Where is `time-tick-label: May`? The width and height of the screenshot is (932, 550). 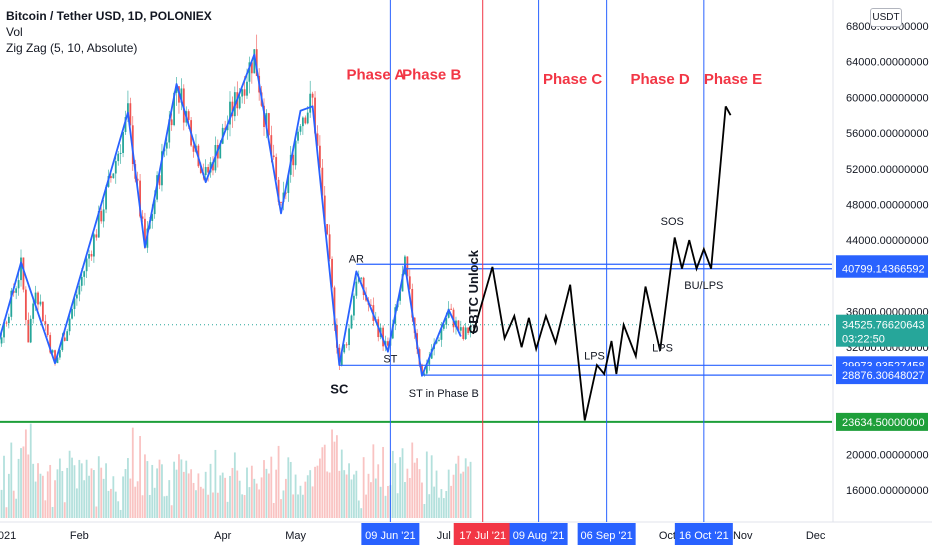 time-tick-label: May is located at coordinates (295, 536).